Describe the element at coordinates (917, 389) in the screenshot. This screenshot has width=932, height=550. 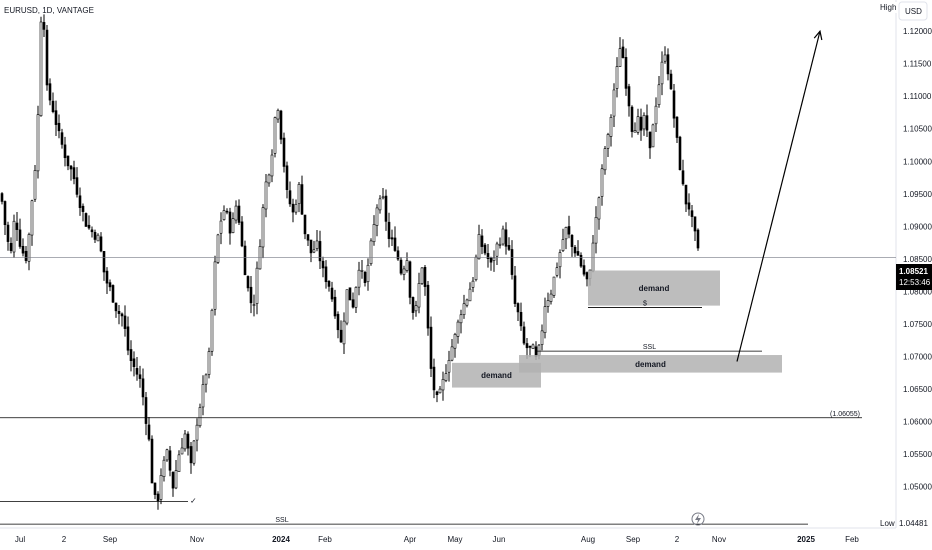
I see `price-tick-label: 1.06500` at that location.